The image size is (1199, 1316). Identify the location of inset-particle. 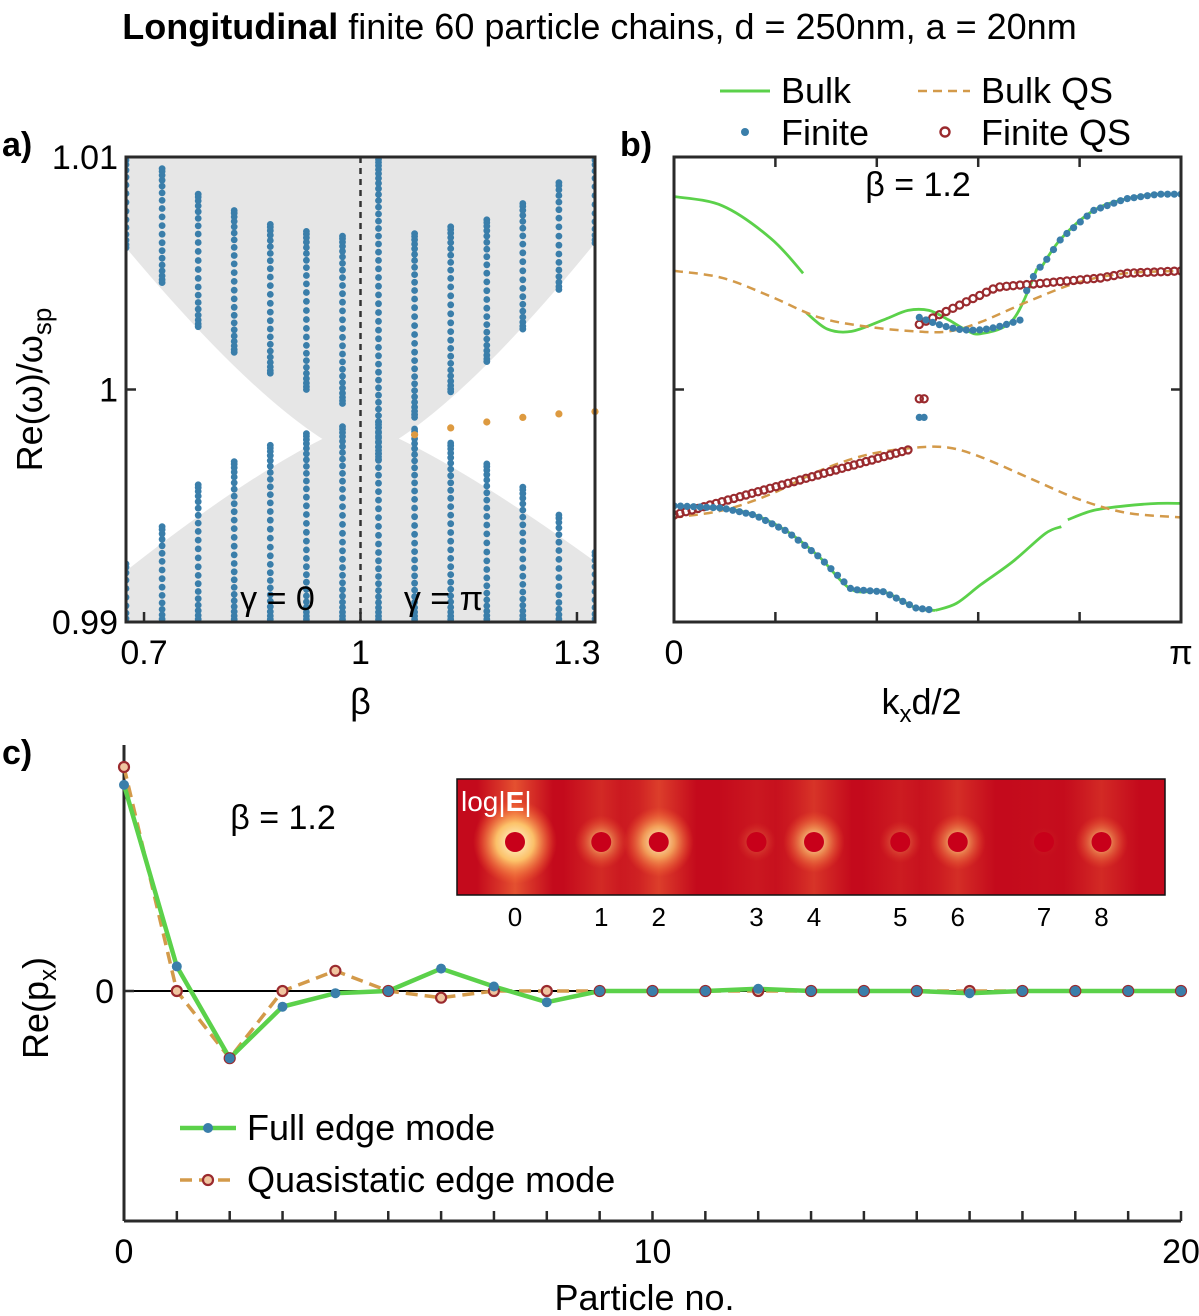
(1101, 842).